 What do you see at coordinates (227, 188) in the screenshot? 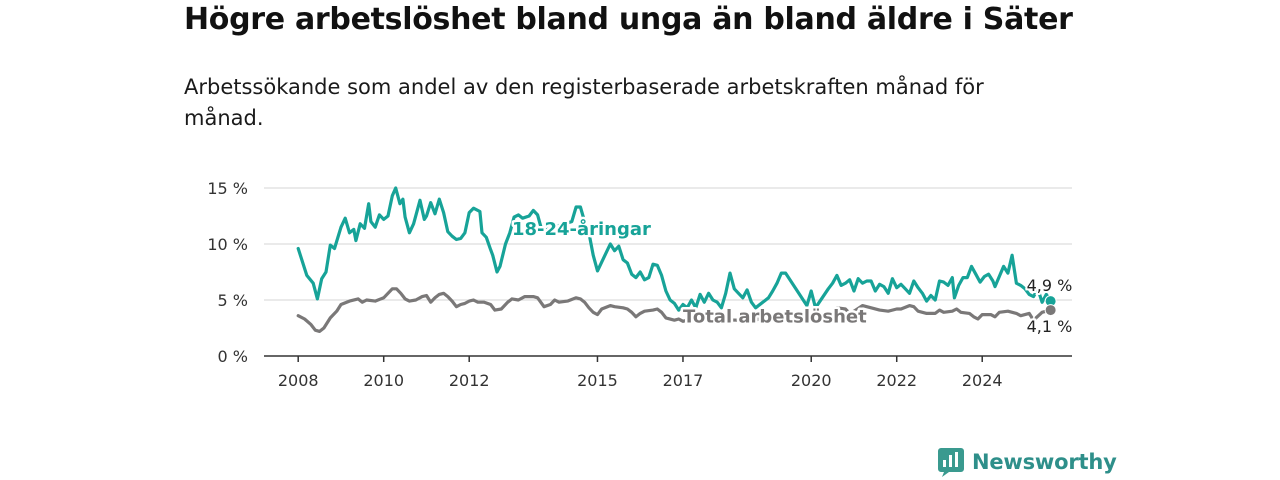
I see `y-tick-label: 15 %` at bounding box center [227, 188].